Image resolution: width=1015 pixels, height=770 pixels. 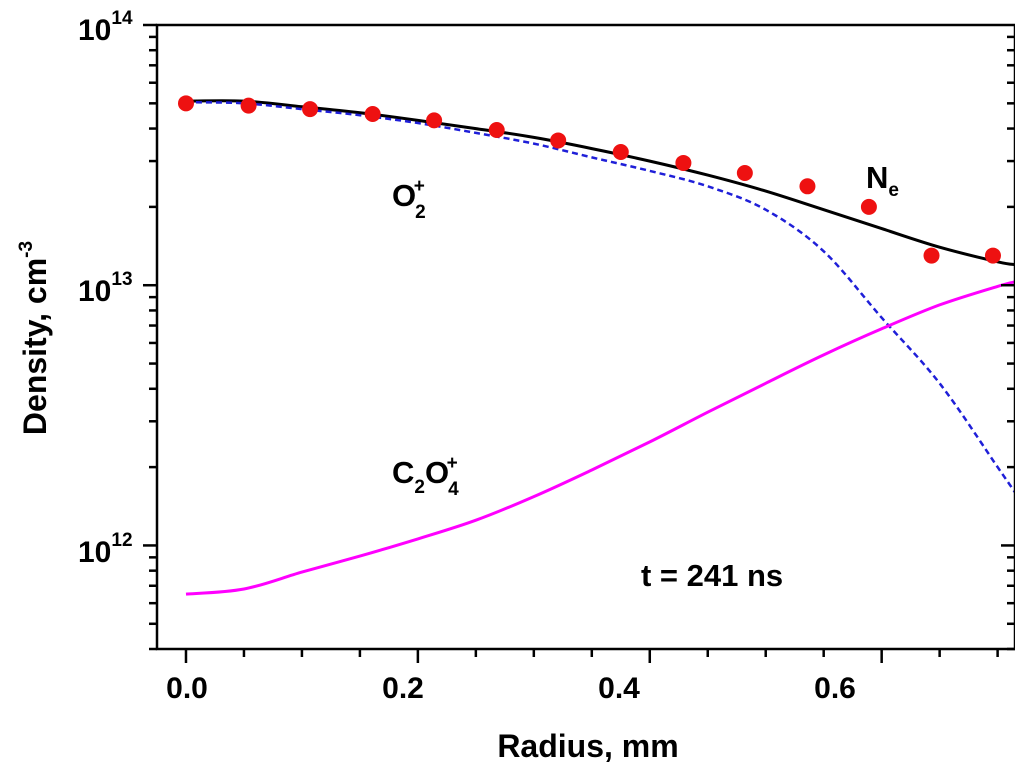 What do you see at coordinates (587, 746) in the screenshot?
I see `x-axis-title: Radius, mm` at bounding box center [587, 746].